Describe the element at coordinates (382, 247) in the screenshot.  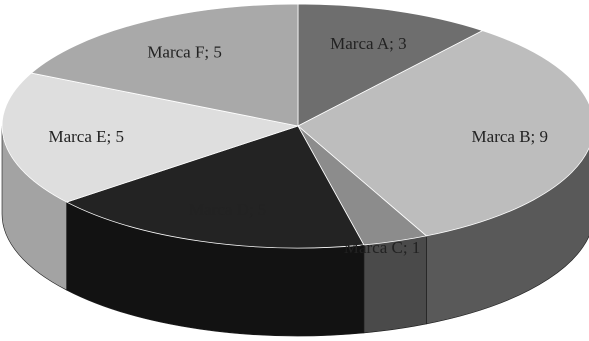
I see `data-label-marca-c: Marca C; 1` at that location.